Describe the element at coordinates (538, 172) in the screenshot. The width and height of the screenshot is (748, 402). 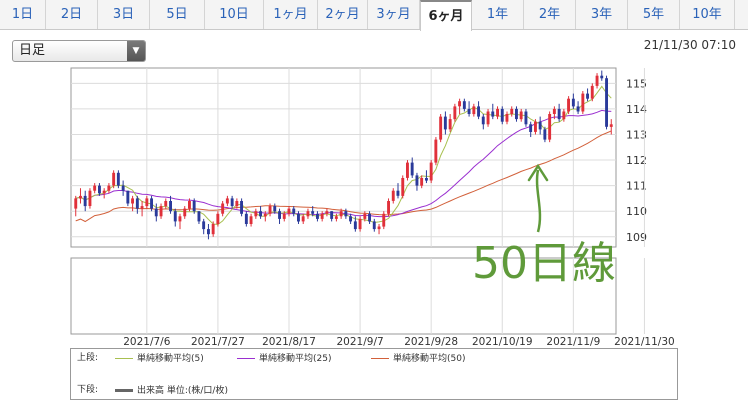
I see `annotation-arrow-head` at that location.